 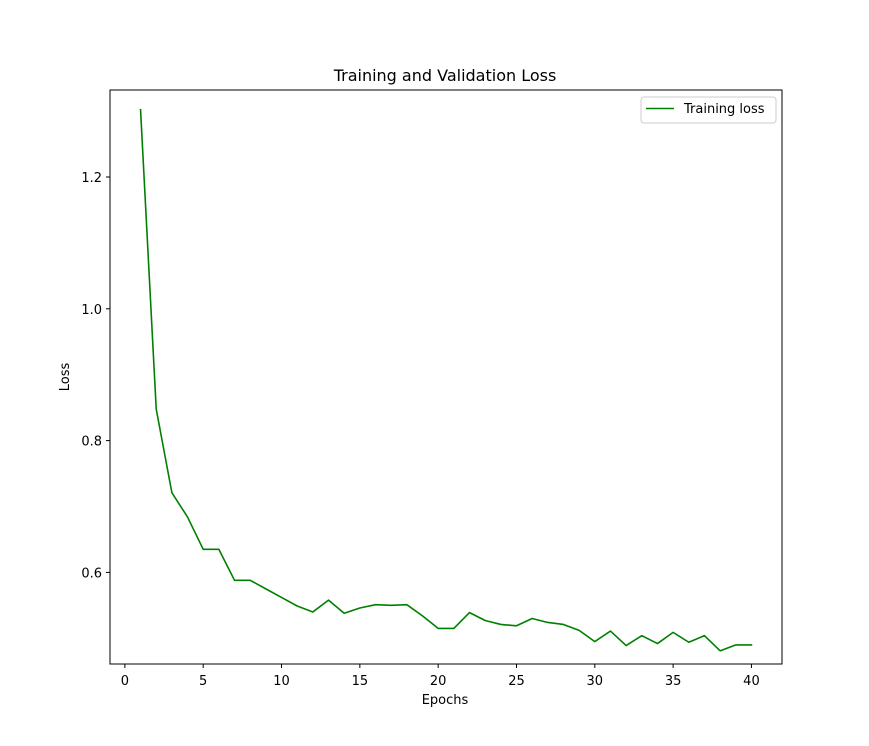 I want to click on x-tick-label: 40, so click(x=751, y=681).